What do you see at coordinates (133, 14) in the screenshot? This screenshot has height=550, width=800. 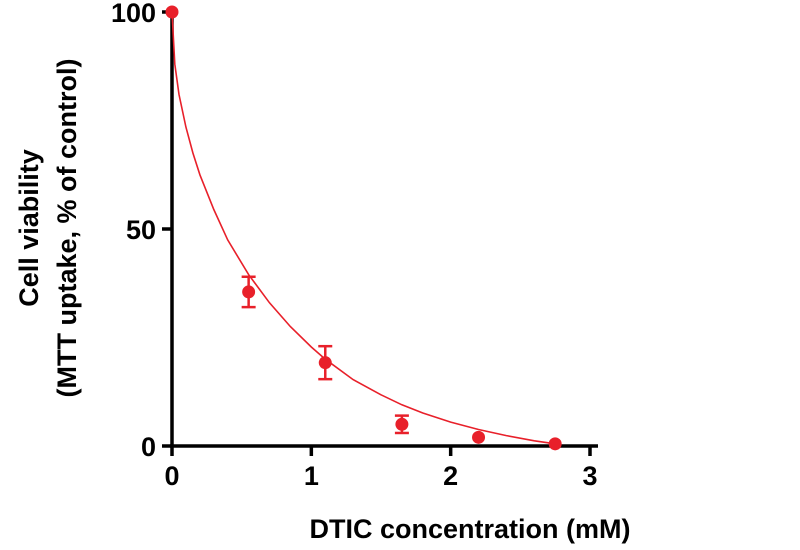 I see `y-tick-label: 100` at bounding box center [133, 14].